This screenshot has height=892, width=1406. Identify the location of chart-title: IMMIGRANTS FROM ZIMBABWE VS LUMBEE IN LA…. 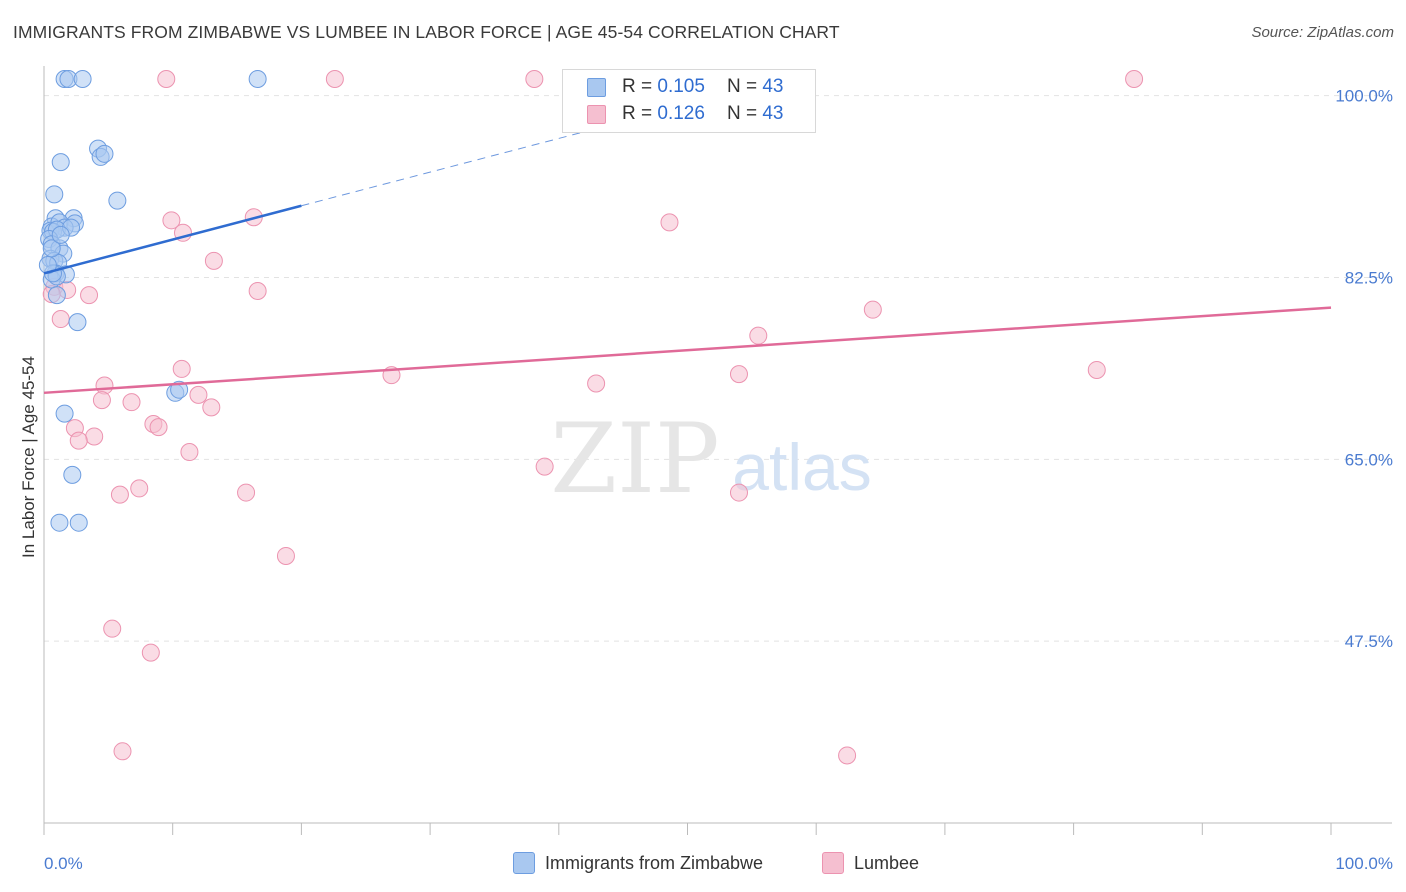
(426, 32).